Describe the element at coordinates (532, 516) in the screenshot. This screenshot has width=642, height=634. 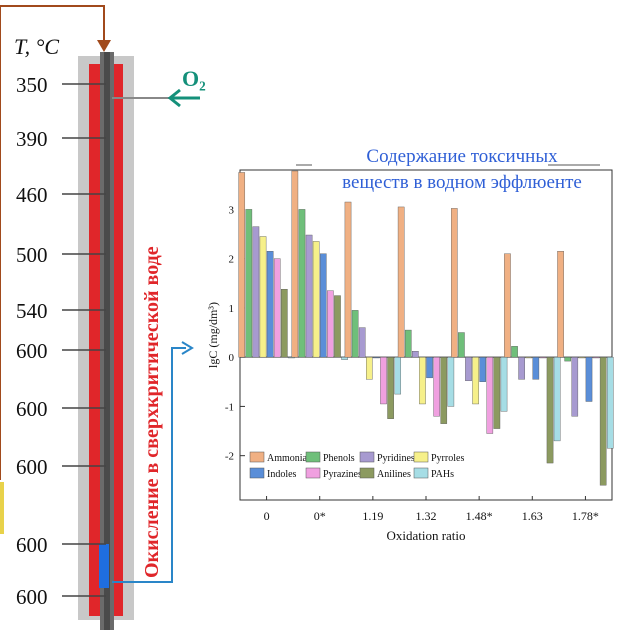
I see `x-tick-label: 1.63` at that location.